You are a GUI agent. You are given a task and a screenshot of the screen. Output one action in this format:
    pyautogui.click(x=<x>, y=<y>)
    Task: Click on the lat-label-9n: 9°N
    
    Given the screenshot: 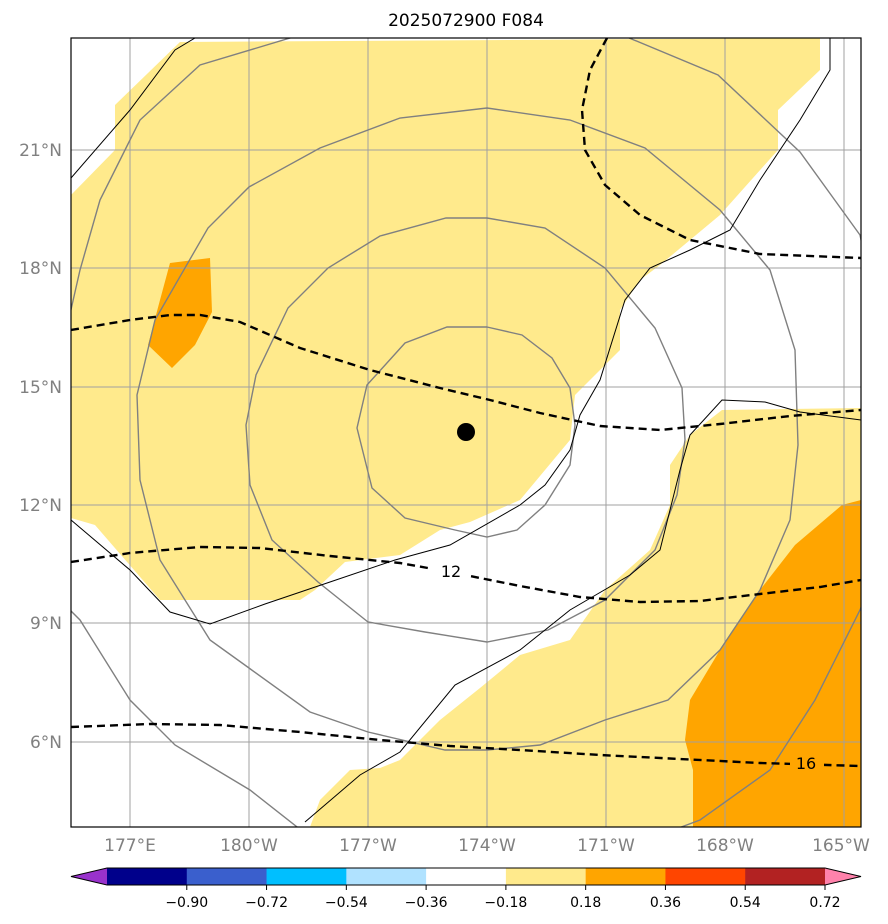 What is the action you would take?
    pyautogui.click(x=46, y=624)
    